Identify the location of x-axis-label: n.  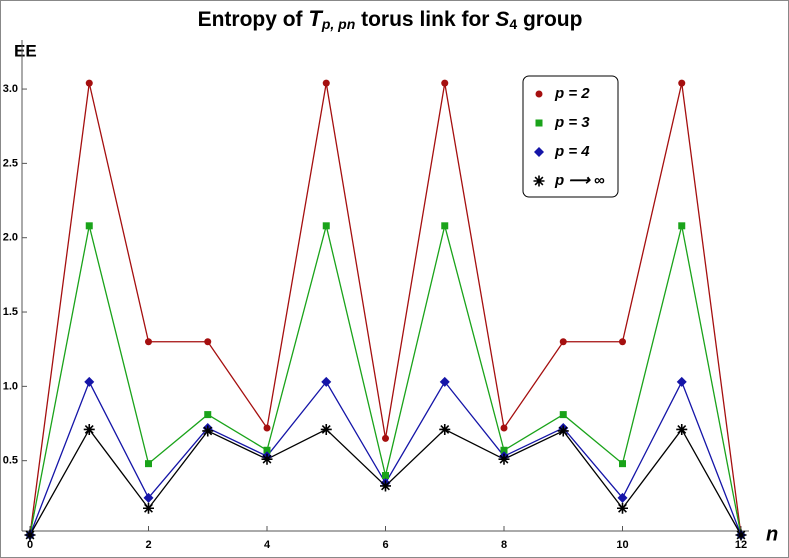
(772, 534).